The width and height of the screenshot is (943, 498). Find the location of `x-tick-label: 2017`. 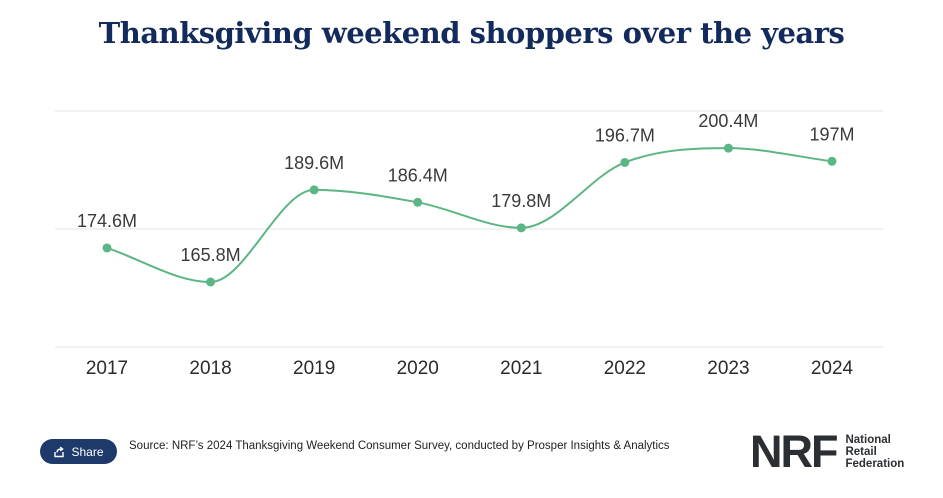

x-tick-label: 2017 is located at coordinates (107, 368).